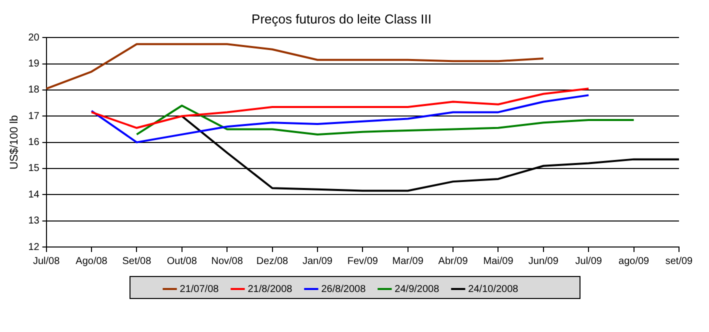  What do you see at coordinates (34, 38) in the screenshot?
I see `y-tick-label: 20` at bounding box center [34, 38].